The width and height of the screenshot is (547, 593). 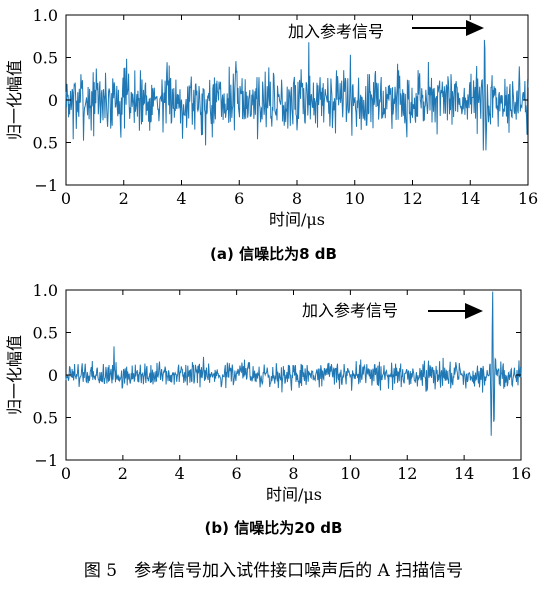 What do you see at coordinates (14, 375) in the screenshot?
I see `y-axis-label-b: 归一化幅值` at bounding box center [14, 375].